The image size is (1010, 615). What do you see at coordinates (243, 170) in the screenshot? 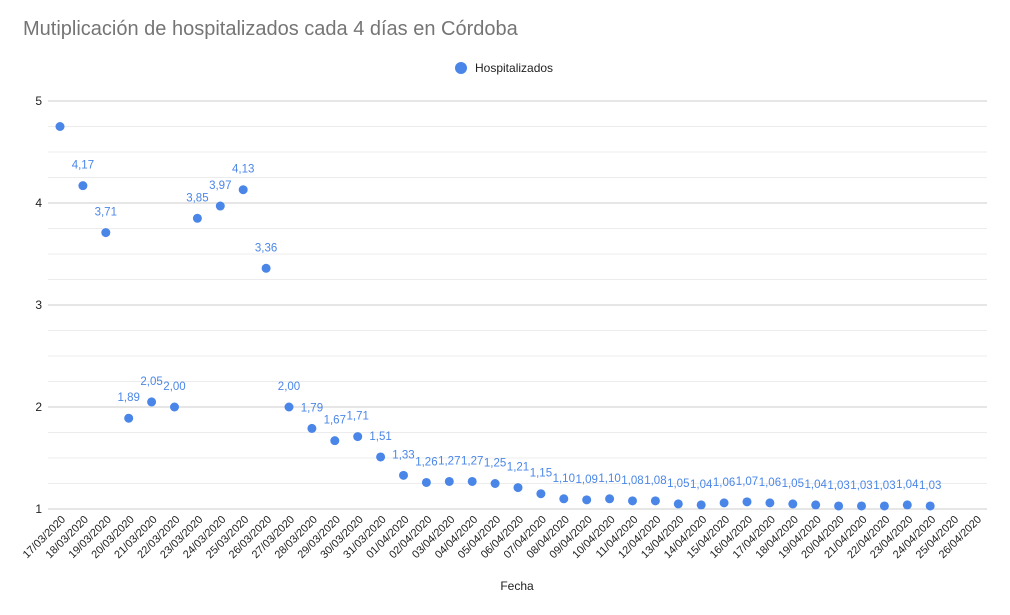
I see `data-label: 4,13` at bounding box center [243, 170].